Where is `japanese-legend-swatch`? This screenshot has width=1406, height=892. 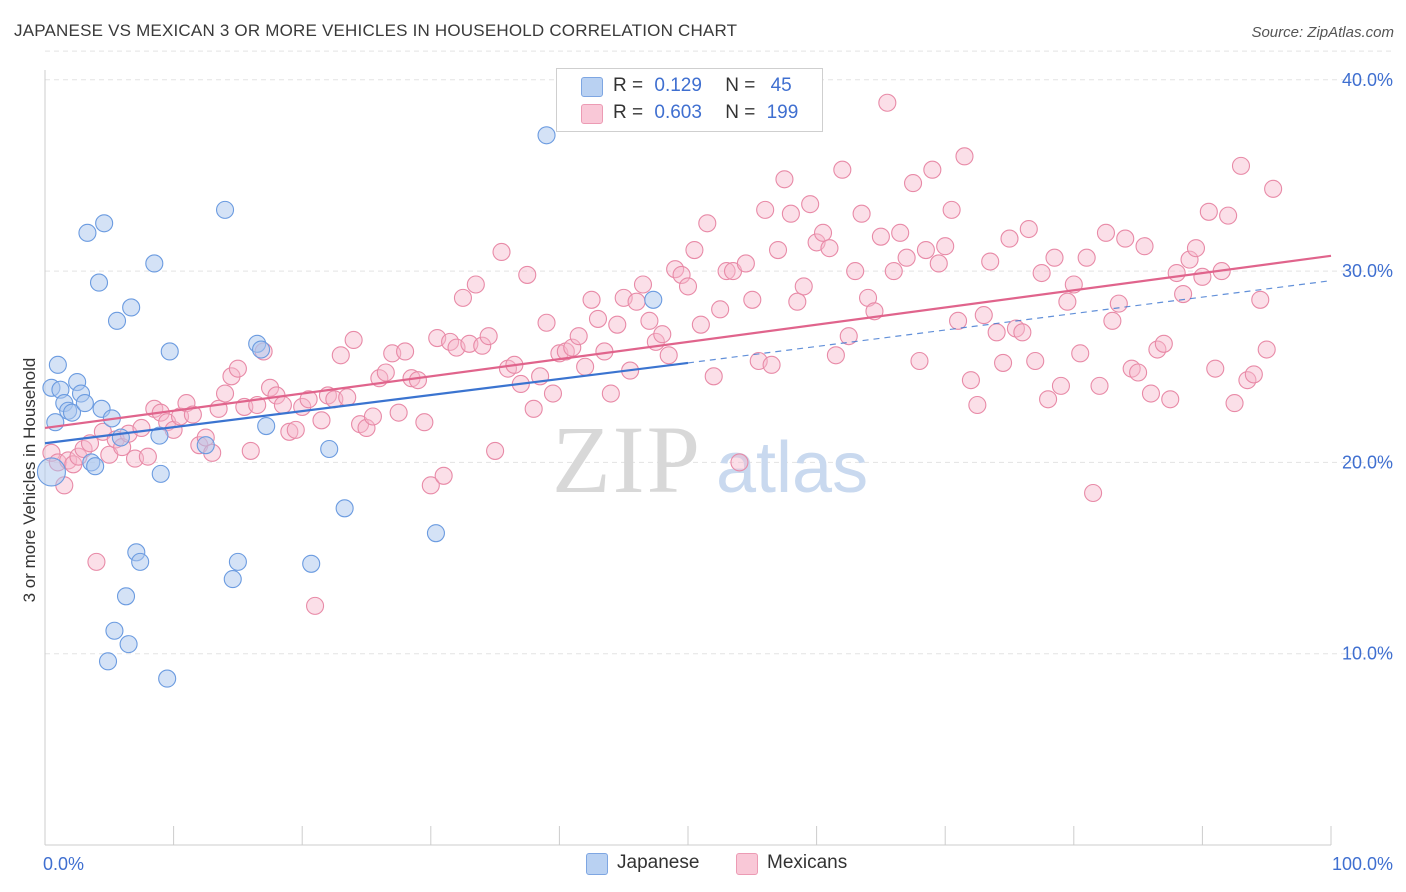
japanese-legend-swatch is located at coordinates (597, 864).